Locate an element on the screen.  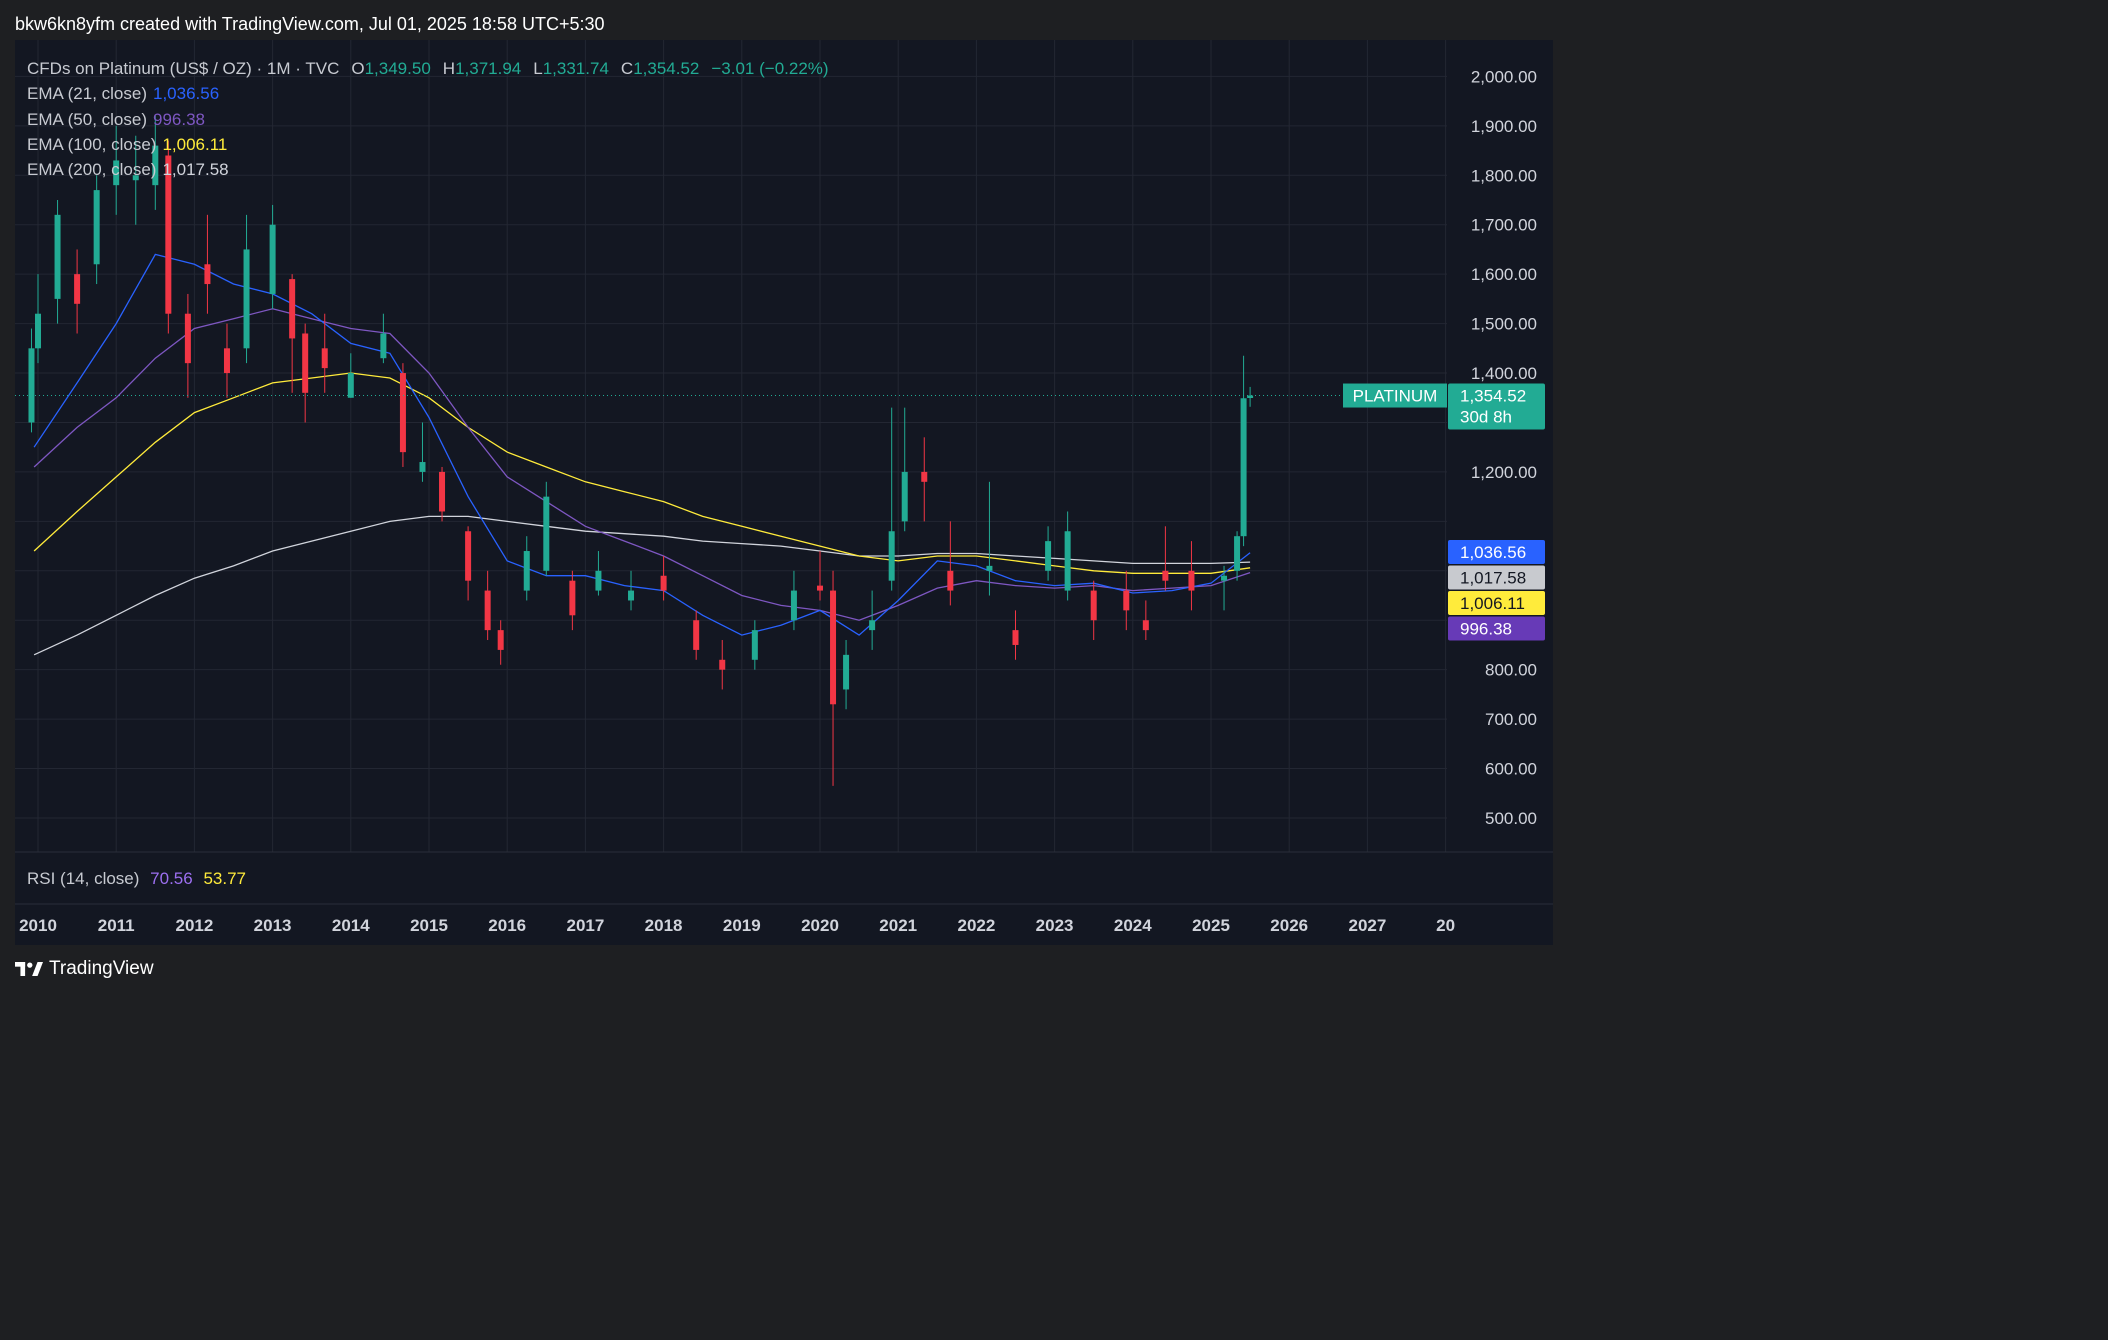
tradingview-logo-icon is located at coordinates (29, 969).